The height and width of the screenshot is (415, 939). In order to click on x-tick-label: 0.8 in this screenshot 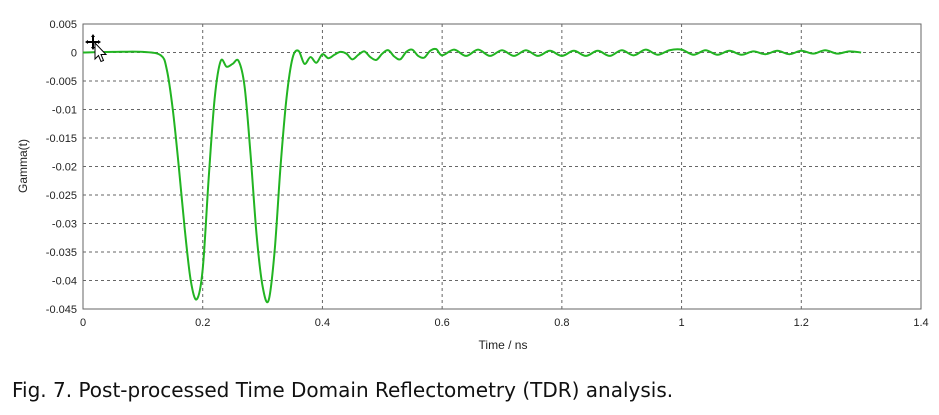, I will do `click(561, 323)`.